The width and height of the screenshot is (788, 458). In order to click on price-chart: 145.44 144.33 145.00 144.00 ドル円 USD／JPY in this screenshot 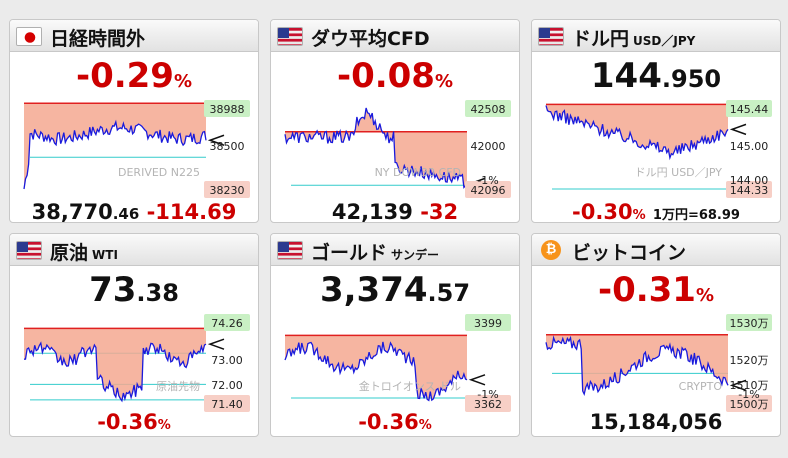, I will do `click(657, 148)`.